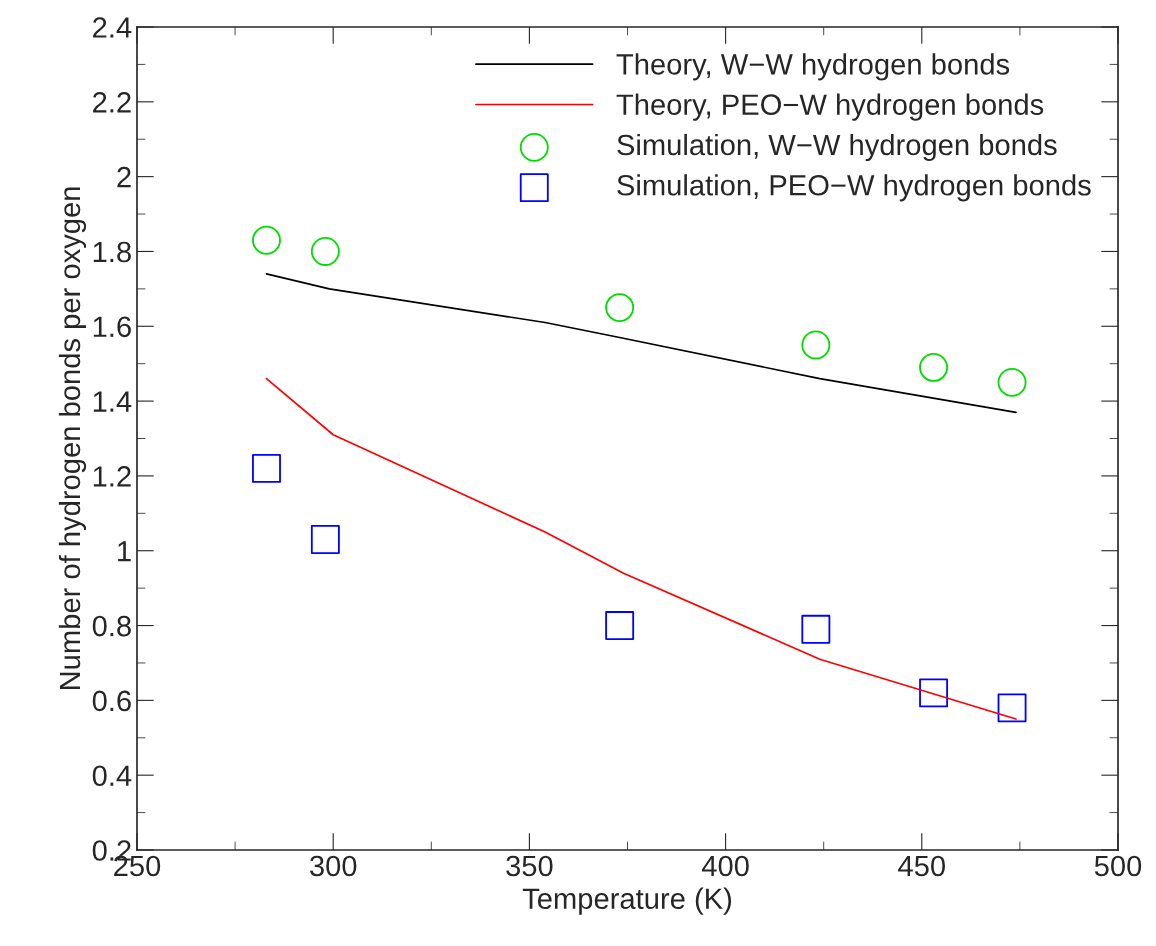 This screenshot has width=1156, height=946. Describe the element at coordinates (112, 327) in the screenshot. I see `y-tick-label: 1.6` at that location.